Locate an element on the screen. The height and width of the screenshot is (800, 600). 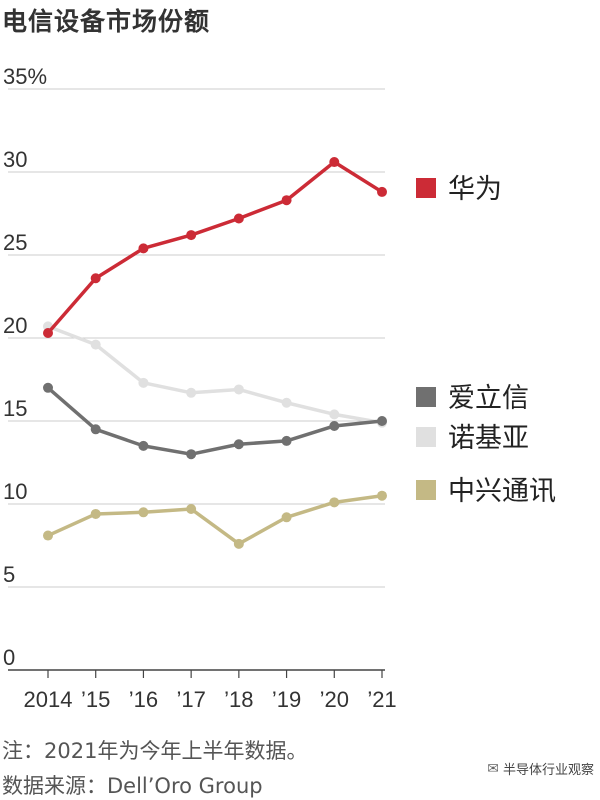
series-中兴通讯 is located at coordinates (215, 519).